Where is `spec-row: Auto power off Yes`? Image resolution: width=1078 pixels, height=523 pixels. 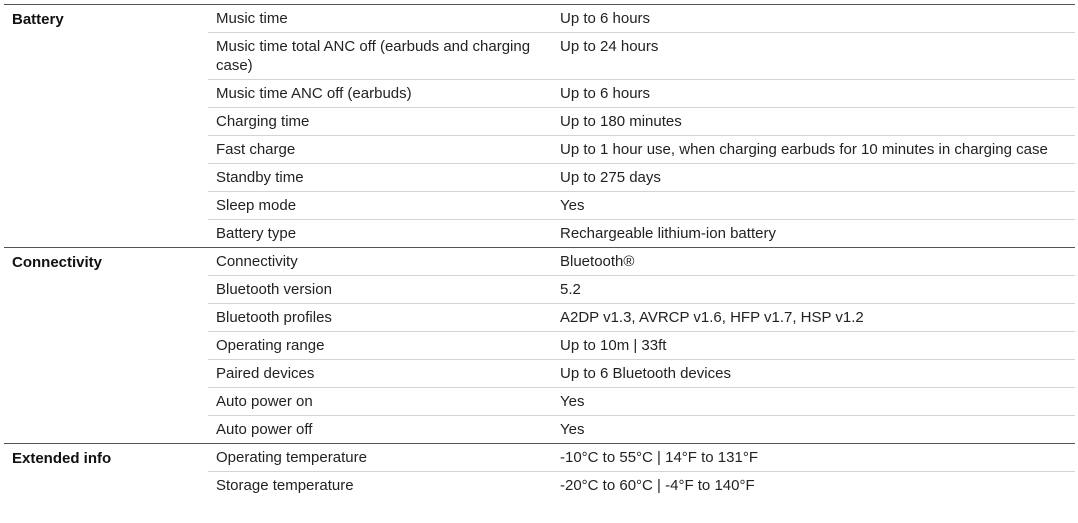
spec-row: Auto power off Yes is located at coordinates (539, 430).